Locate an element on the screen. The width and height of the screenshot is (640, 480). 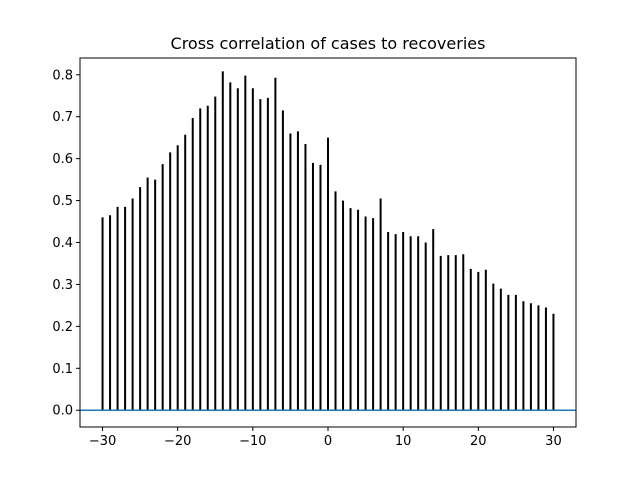
y-axis: 0.0 0.1 0.2 0.3 0.4 0.5 0.6 0.7 0.8 is located at coordinates (66, 243).